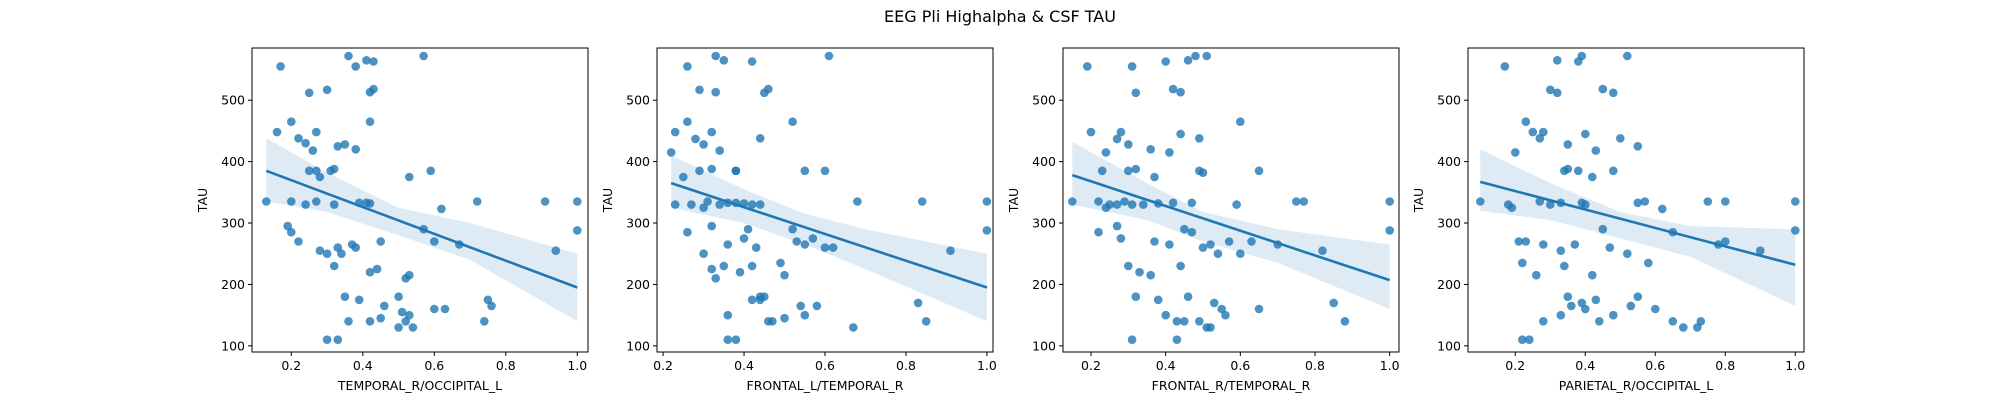 This screenshot has width=2000, height=404. Describe the element at coordinates (1240, 365) in the screenshot. I see `x-tick-label: 0.6` at that location.